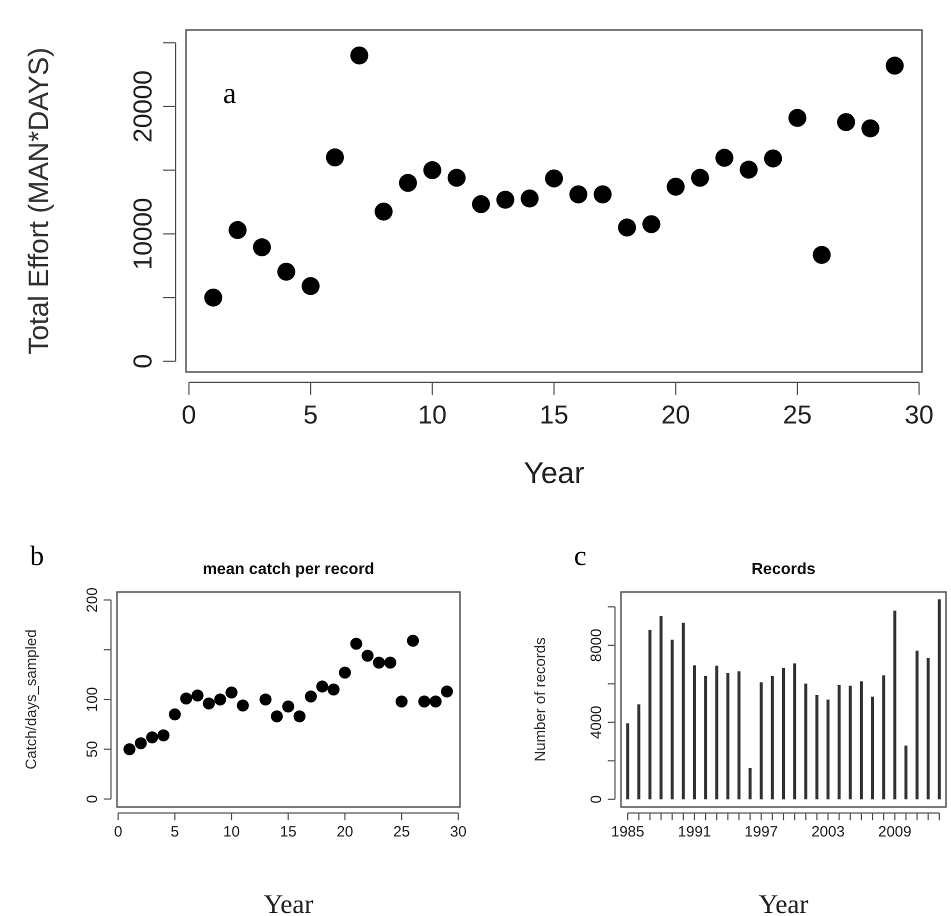 This screenshot has width=951, height=916. What do you see at coordinates (93, 599) in the screenshot?
I see `y-tick-label: 200` at bounding box center [93, 599].